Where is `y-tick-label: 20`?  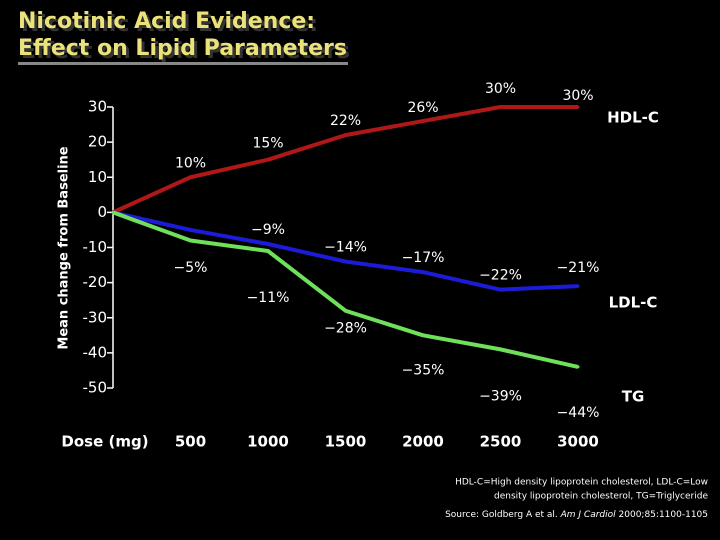 y-tick-label: 20 is located at coordinates (97, 142).